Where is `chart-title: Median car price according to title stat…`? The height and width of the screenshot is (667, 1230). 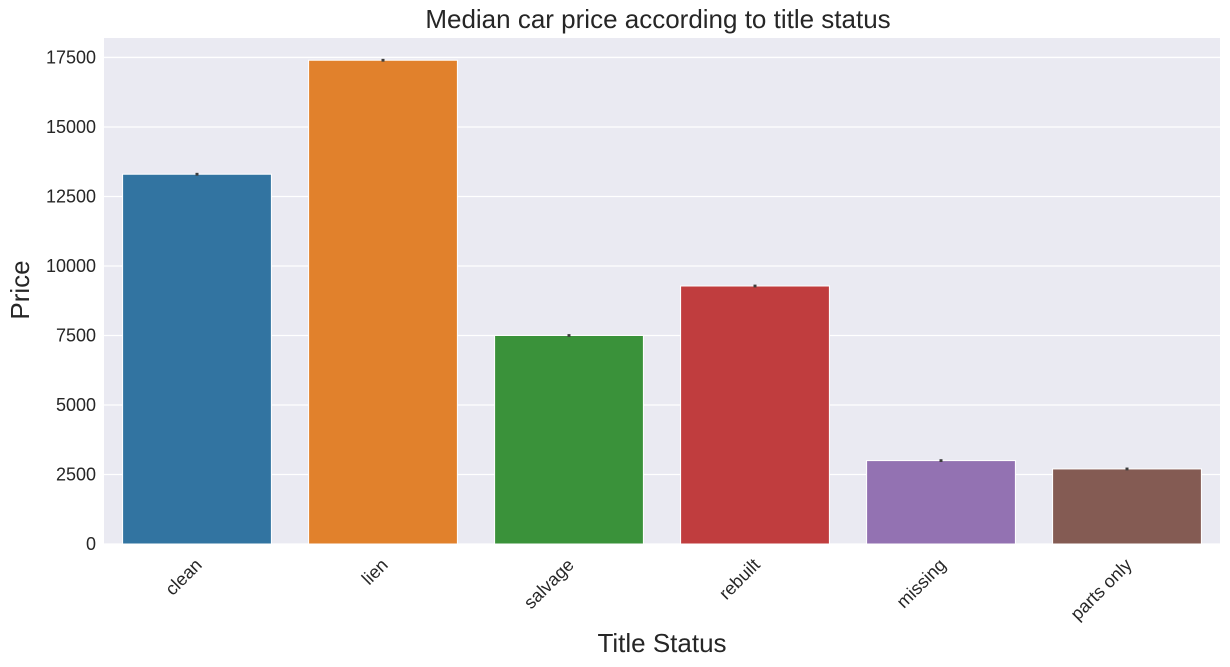
chart-title: Median car price according to title stat… is located at coordinates (657, 19).